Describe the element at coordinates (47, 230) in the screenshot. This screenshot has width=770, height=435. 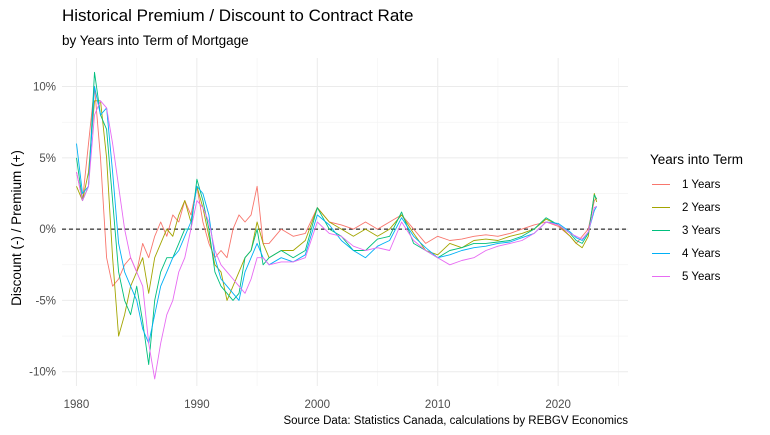
I see `y-tick-label: 0%` at that location.